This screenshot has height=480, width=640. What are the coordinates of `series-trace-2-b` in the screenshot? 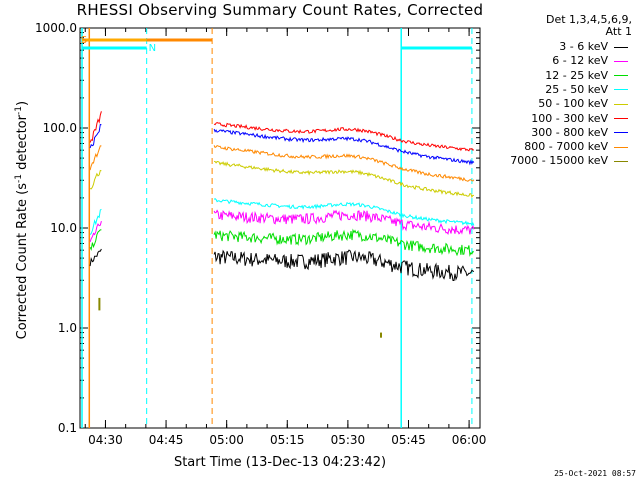 It's located at (344, 242).